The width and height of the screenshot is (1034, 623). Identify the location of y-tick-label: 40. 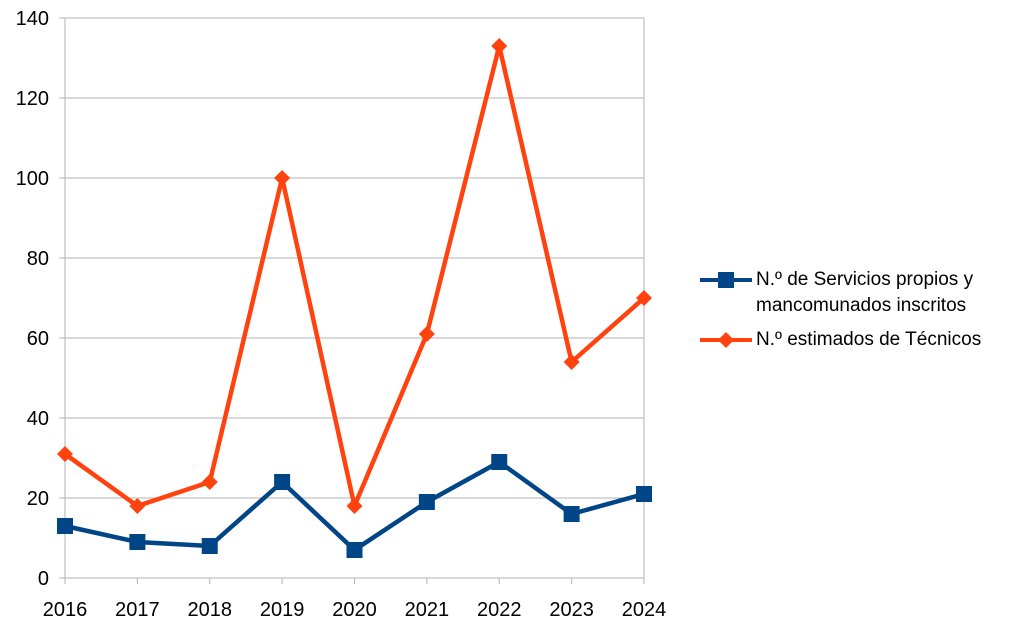
(38, 419).